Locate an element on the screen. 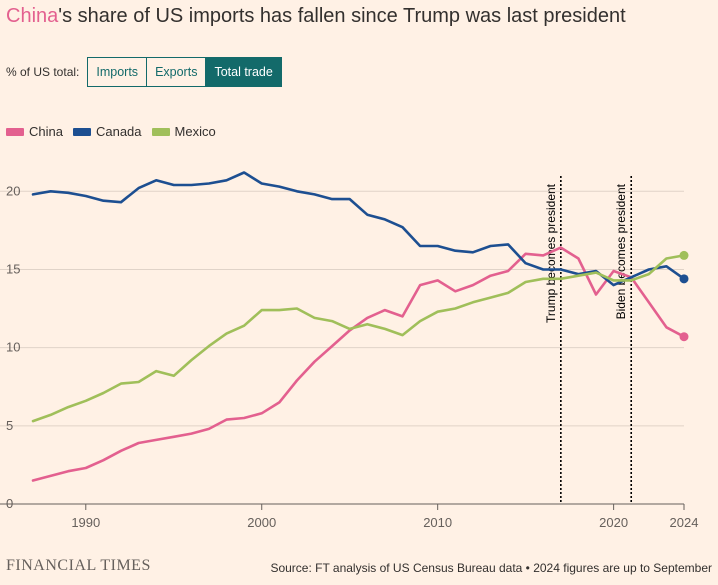 This screenshot has width=718, height=585. legend-item-china: China is located at coordinates (34, 131).